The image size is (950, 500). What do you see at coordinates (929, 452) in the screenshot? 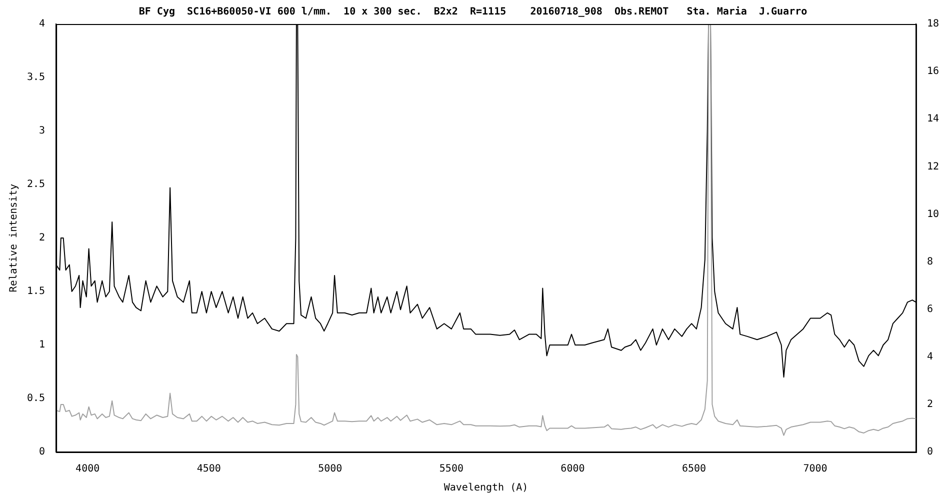
I see `y2-tick-label: 0` at bounding box center [929, 452].